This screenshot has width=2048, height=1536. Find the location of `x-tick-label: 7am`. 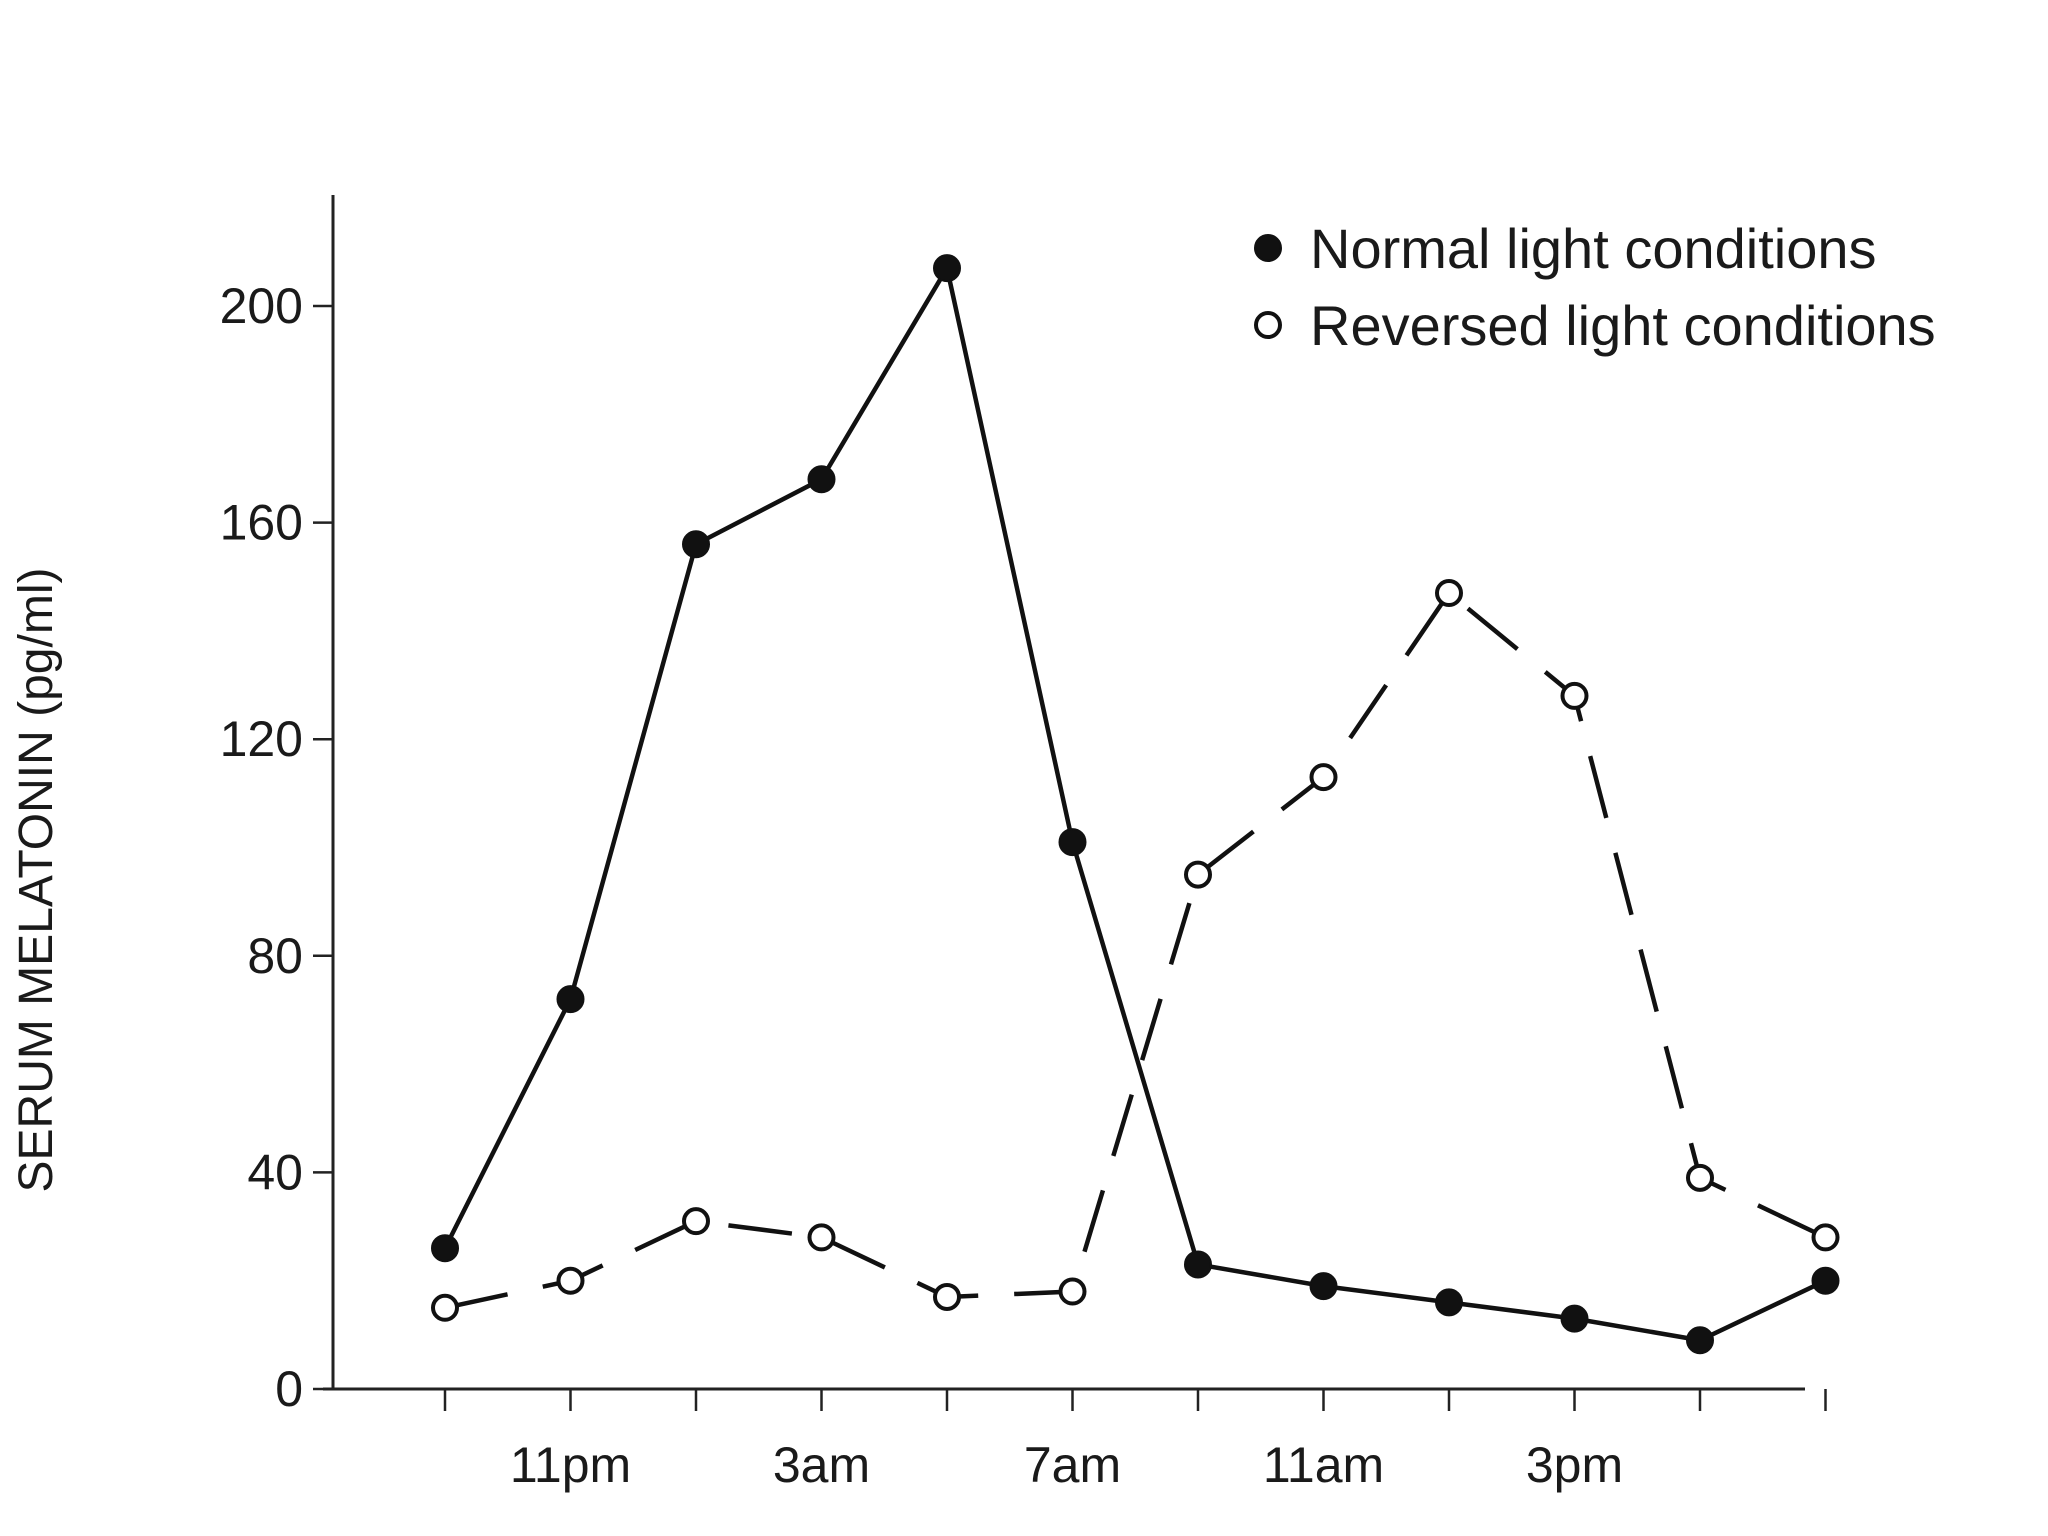

x-tick-label: 7am is located at coordinates (1072, 1465).